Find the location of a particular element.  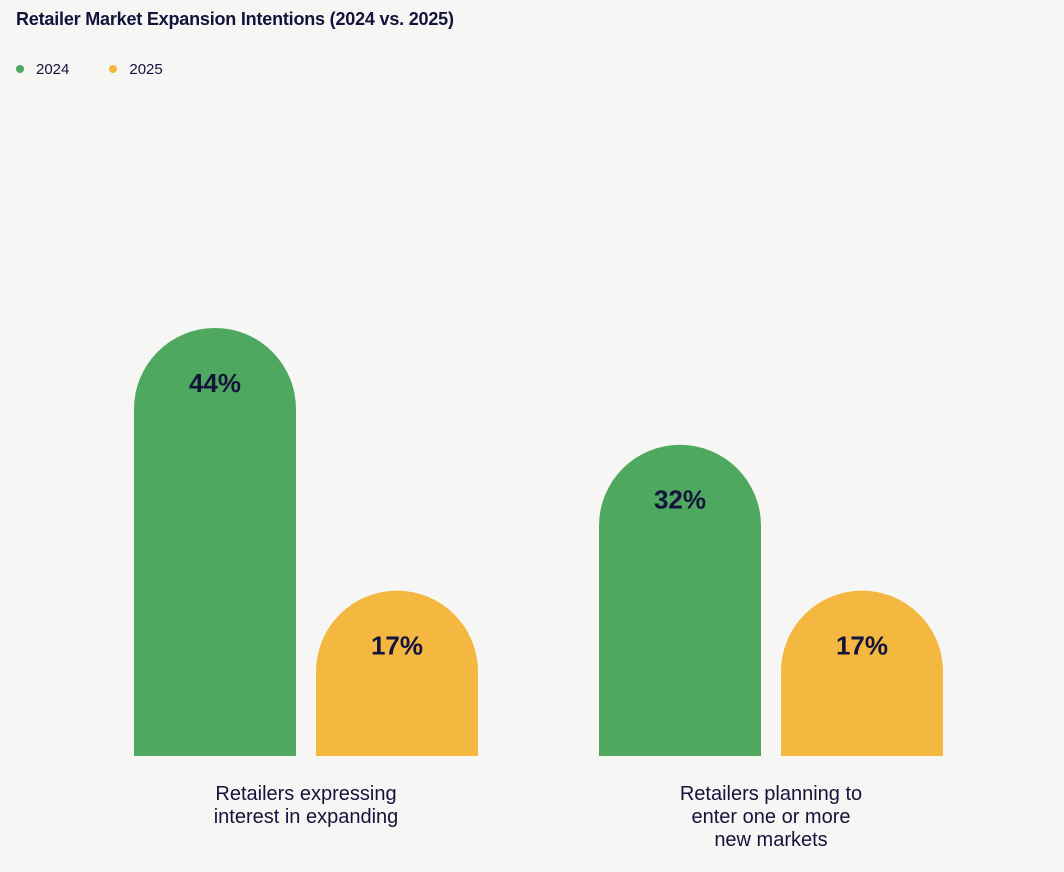

bar-value-label-2025-group-1: 17% is located at coordinates (397, 646).